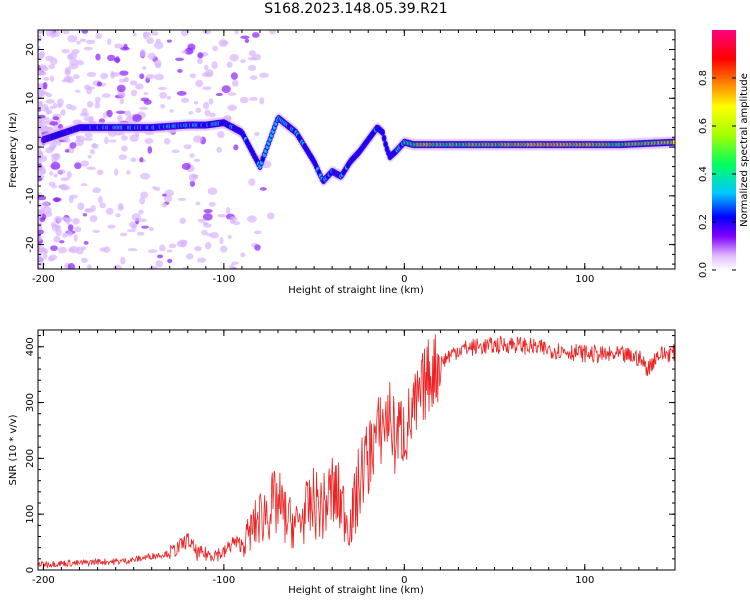 The width and height of the screenshot is (750, 600). Describe the element at coordinates (30, 402) in the screenshot. I see `y-tick-label: 300` at that location.